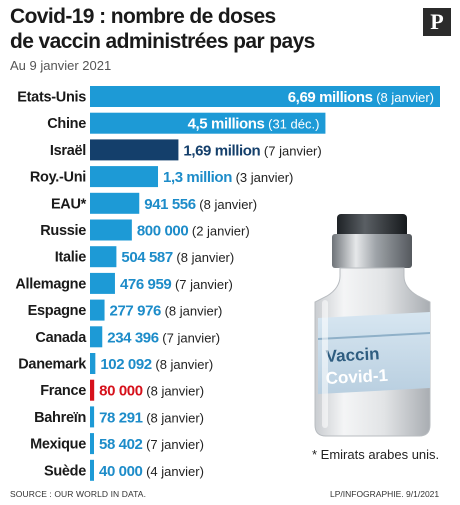 This screenshot has height=505, width=460. Describe the element at coordinates (172, 444) in the screenshot. I see `date-mexique: (7 janvier)` at that location.